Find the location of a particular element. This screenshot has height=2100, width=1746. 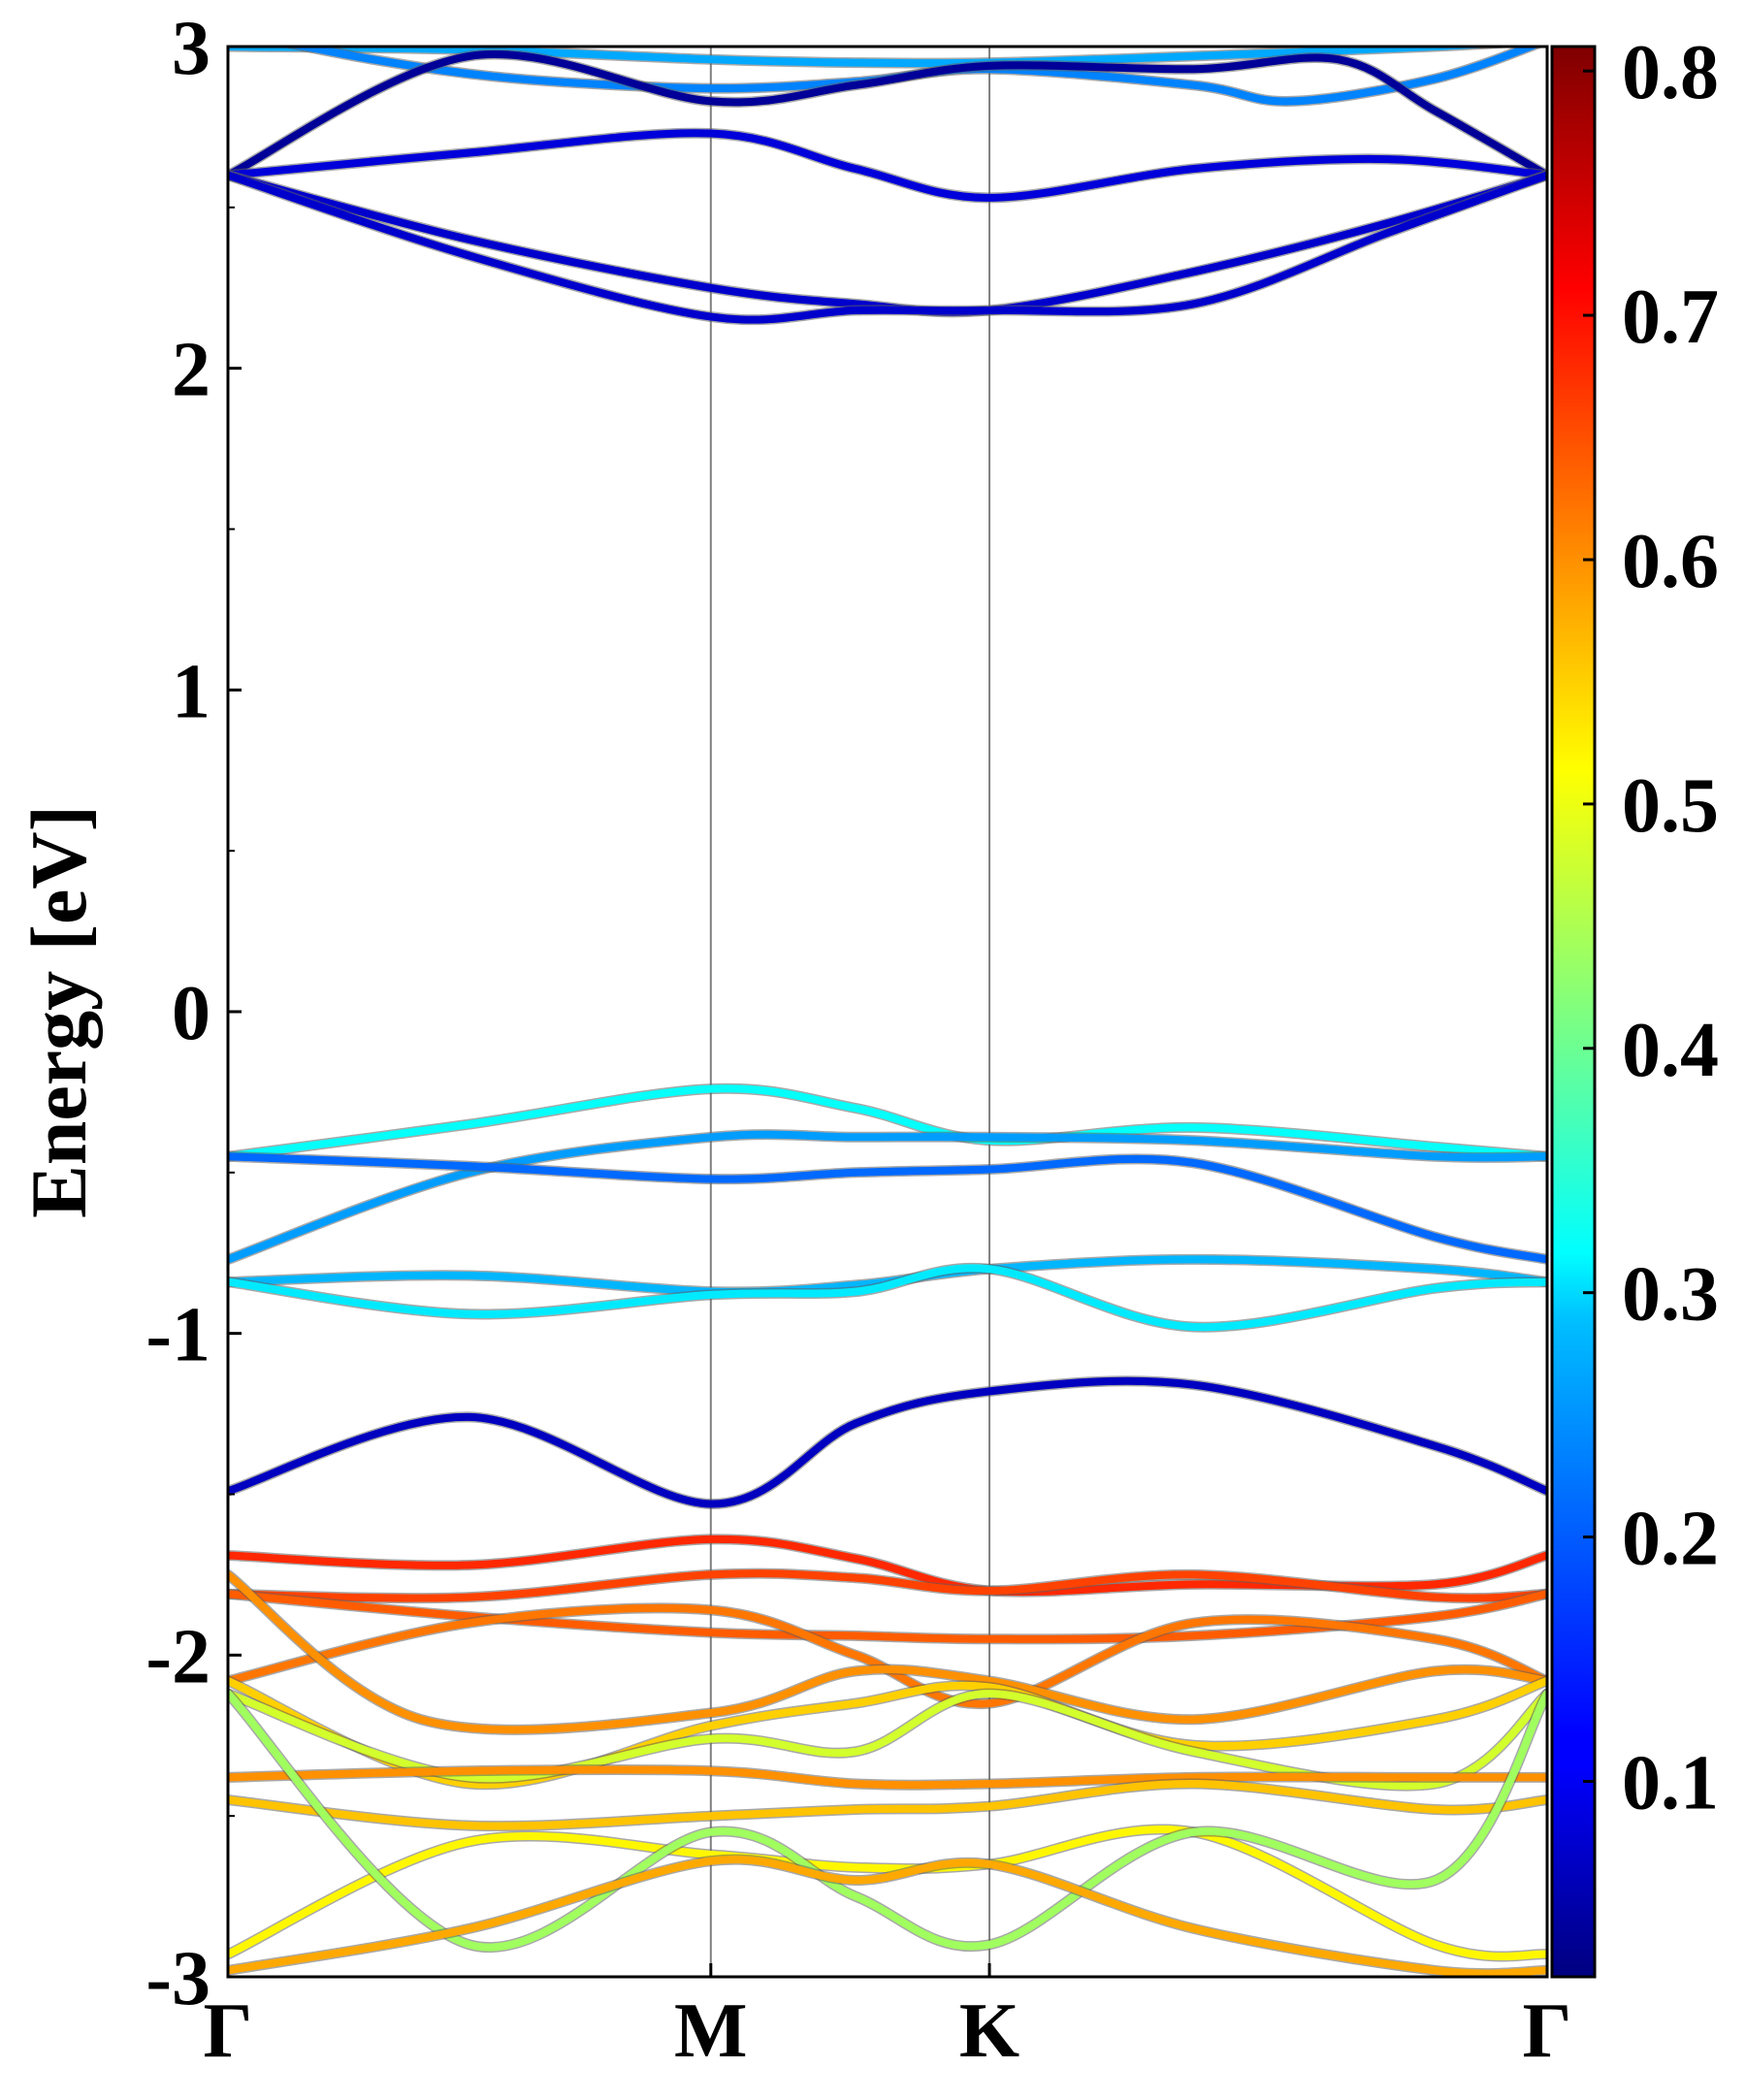

y-tick-label: 2 is located at coordinates (191, 370).